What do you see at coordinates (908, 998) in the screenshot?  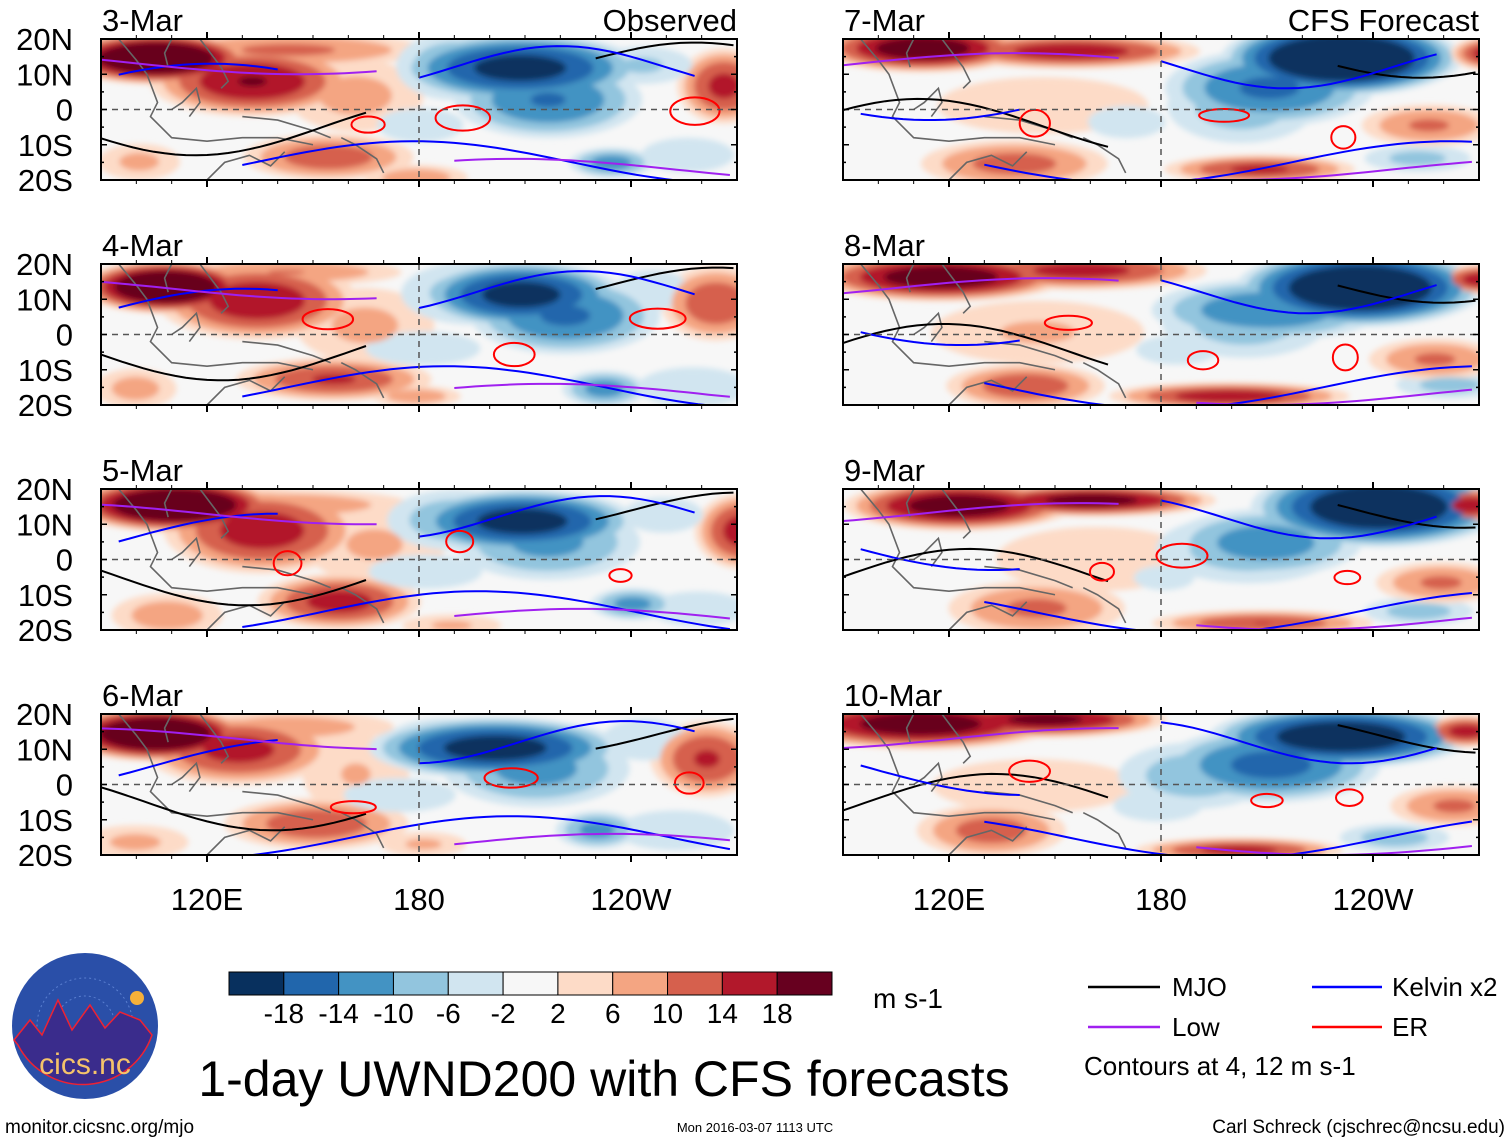 I see `colorbar-units: m s-1` at bounding box center [908, 998].